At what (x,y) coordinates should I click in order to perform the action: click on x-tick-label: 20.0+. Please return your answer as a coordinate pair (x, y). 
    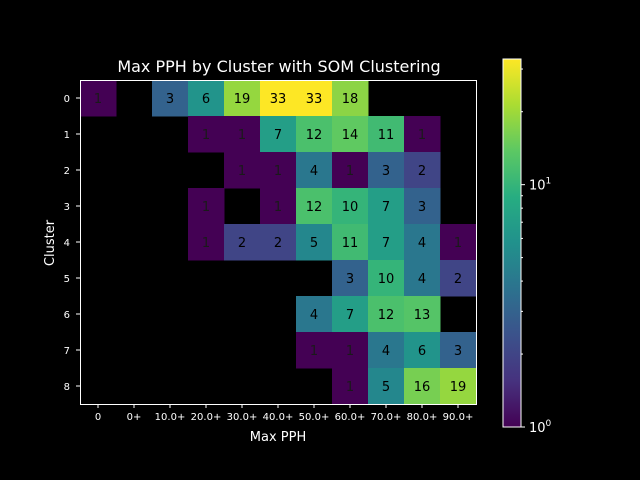
    Looking at the image, I should click on (206, 417).